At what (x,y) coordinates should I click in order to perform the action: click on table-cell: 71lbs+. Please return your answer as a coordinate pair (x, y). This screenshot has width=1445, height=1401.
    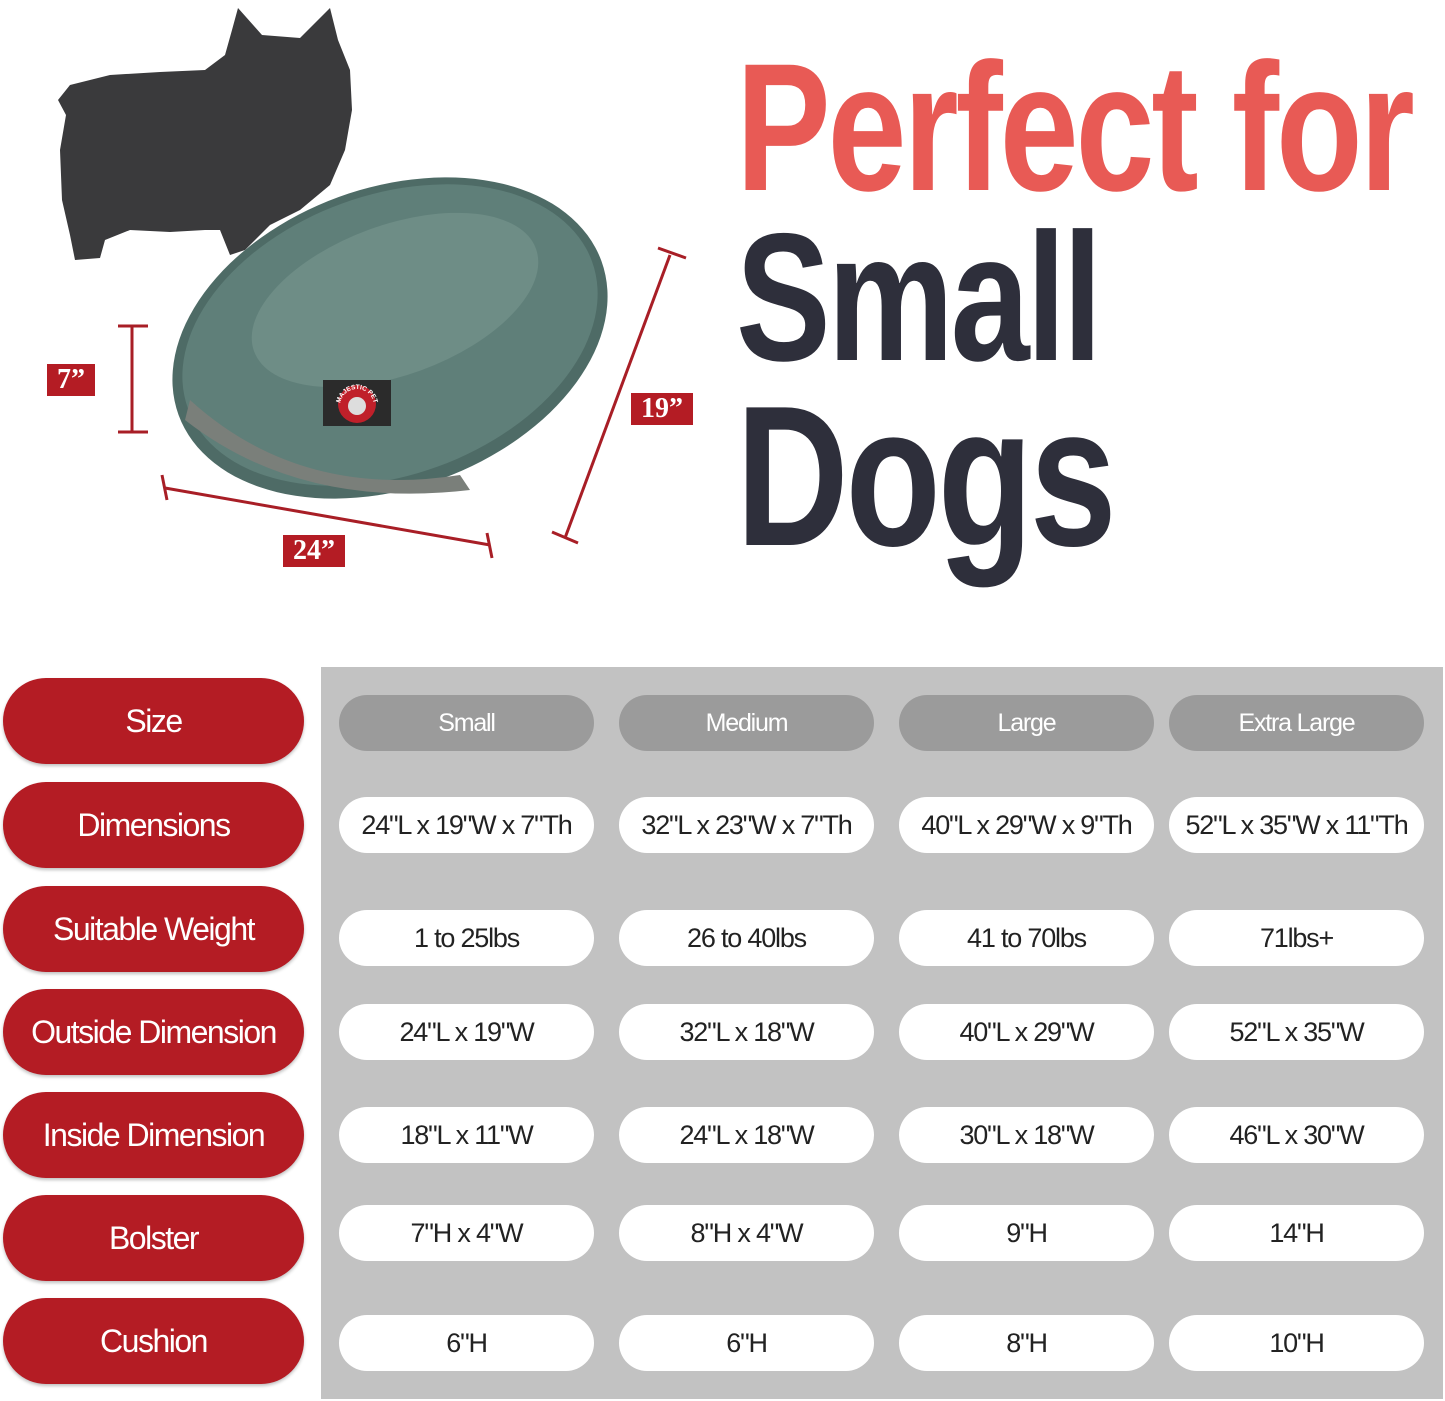
    Looking at the image, I should click on (1296, 938).